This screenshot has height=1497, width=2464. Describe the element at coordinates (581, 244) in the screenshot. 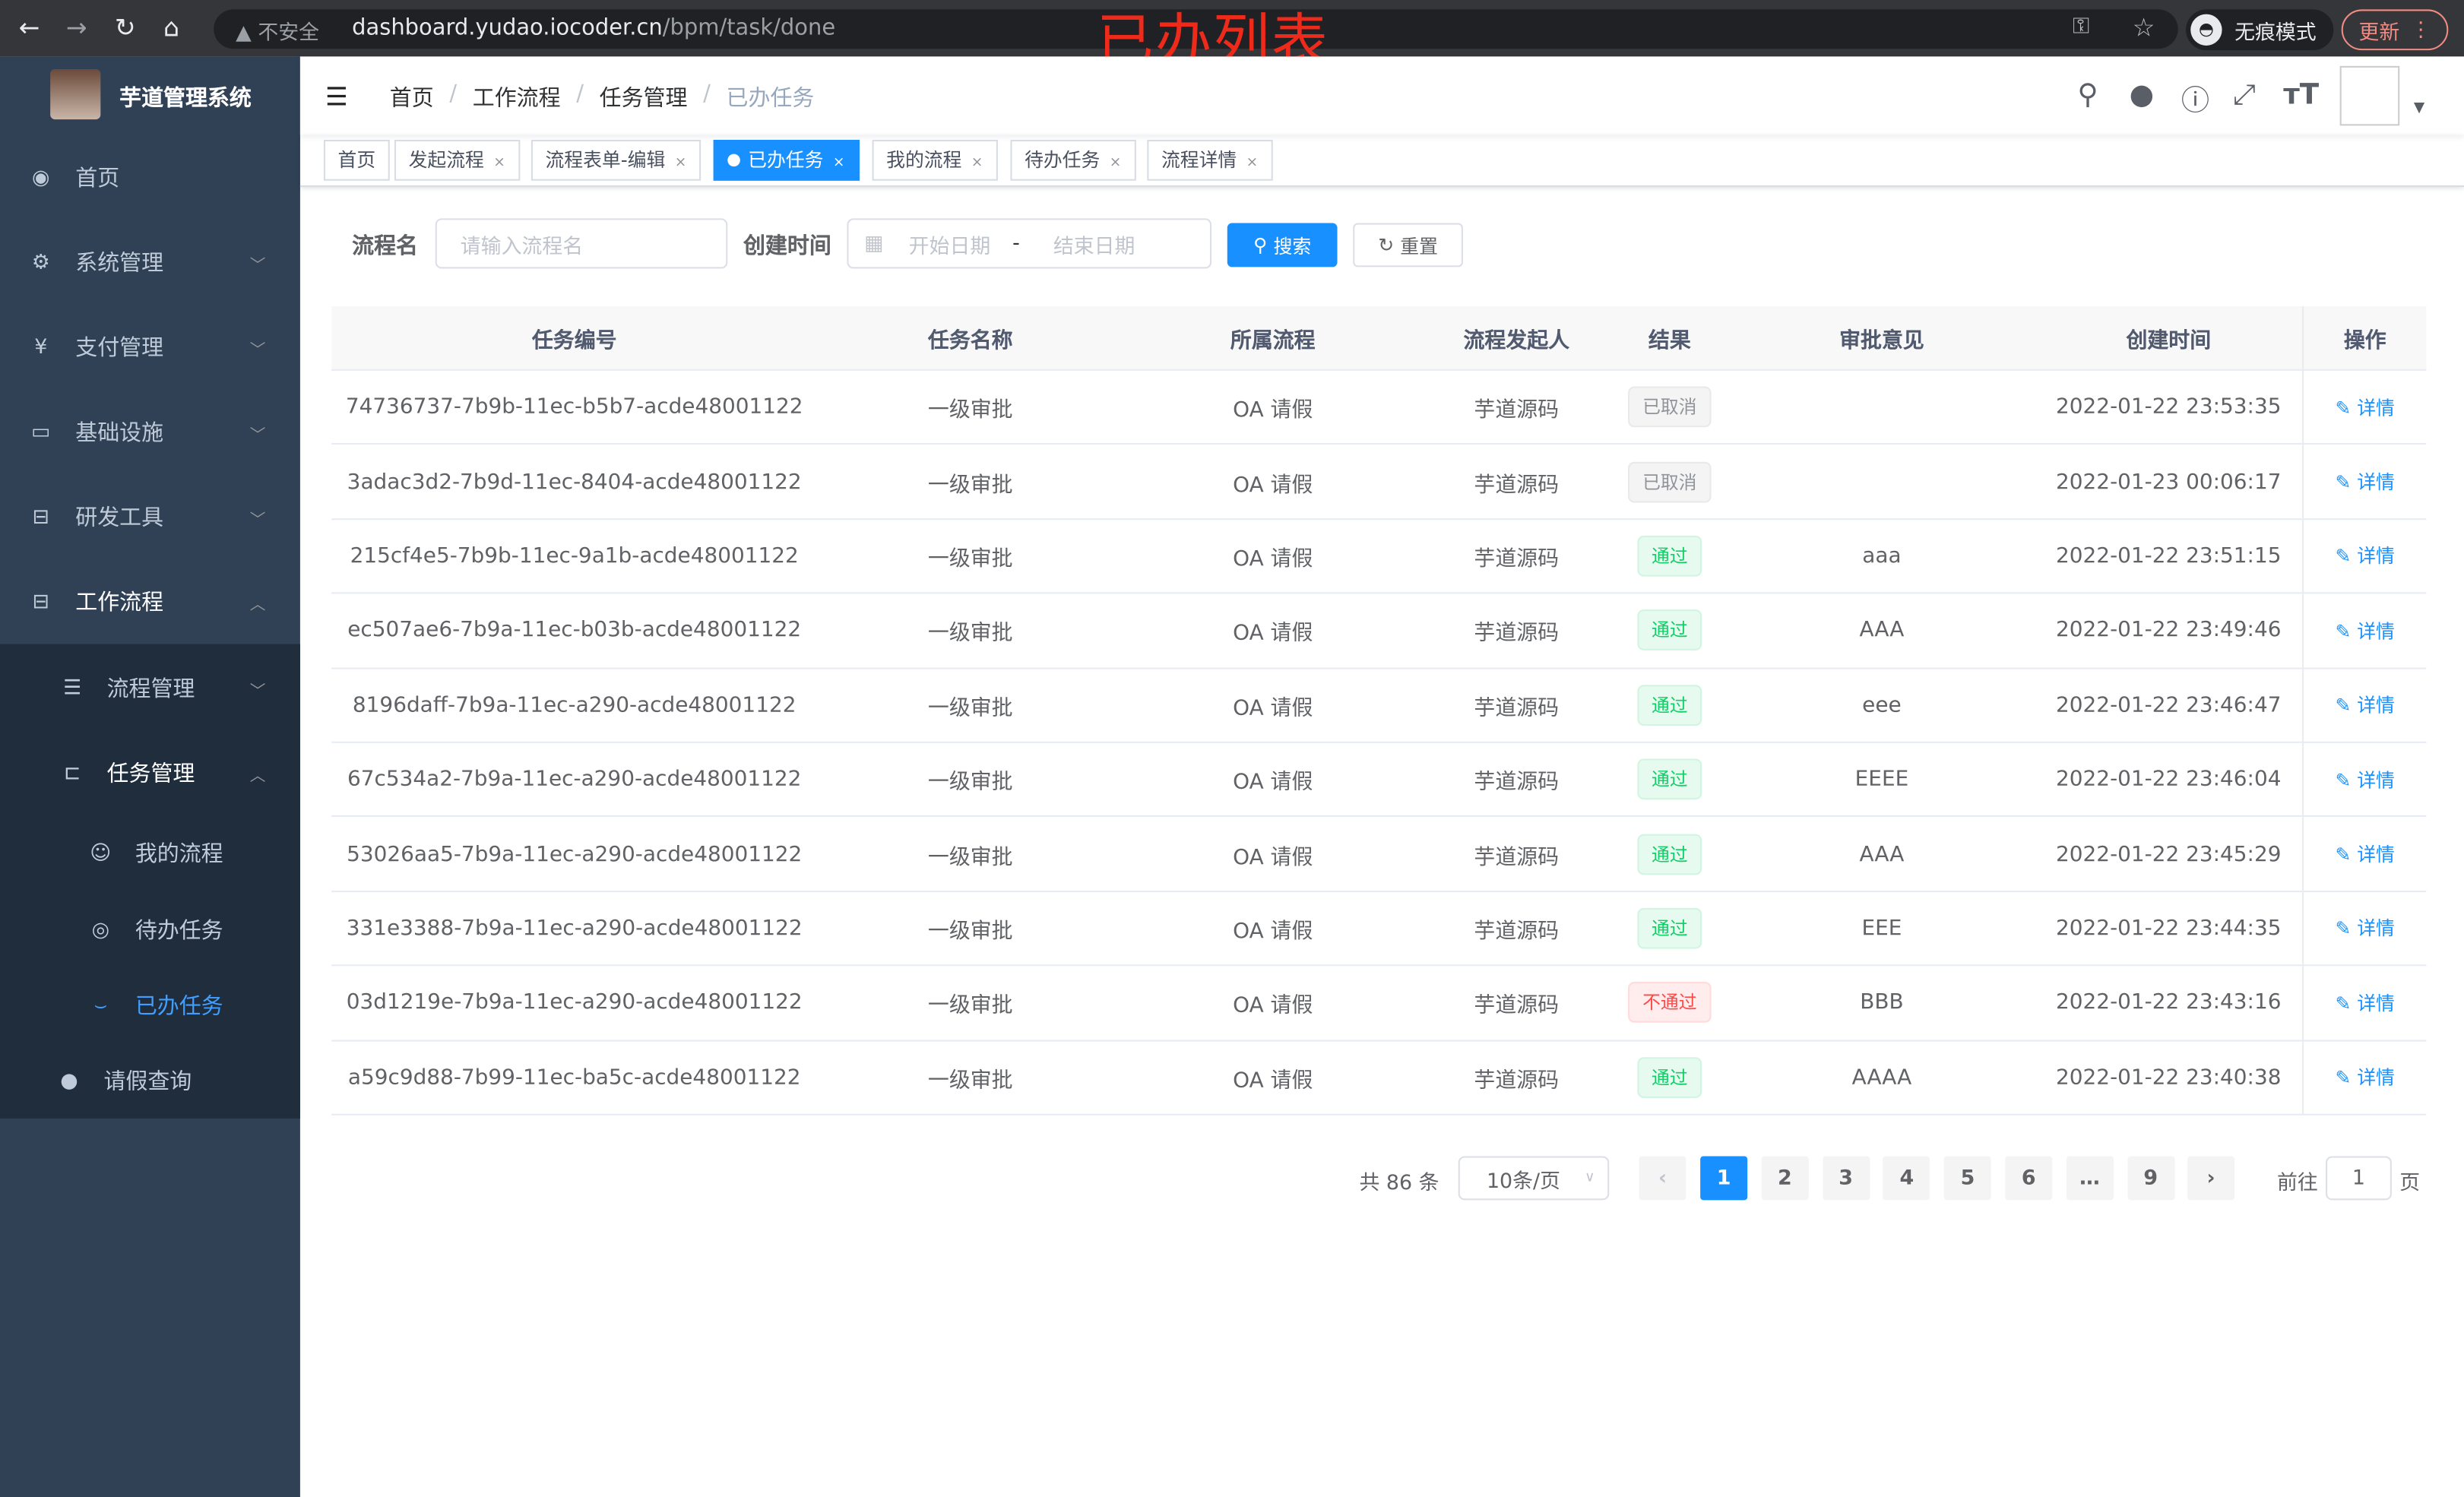

I see `process-name-input: 请输入流程名` at that location.